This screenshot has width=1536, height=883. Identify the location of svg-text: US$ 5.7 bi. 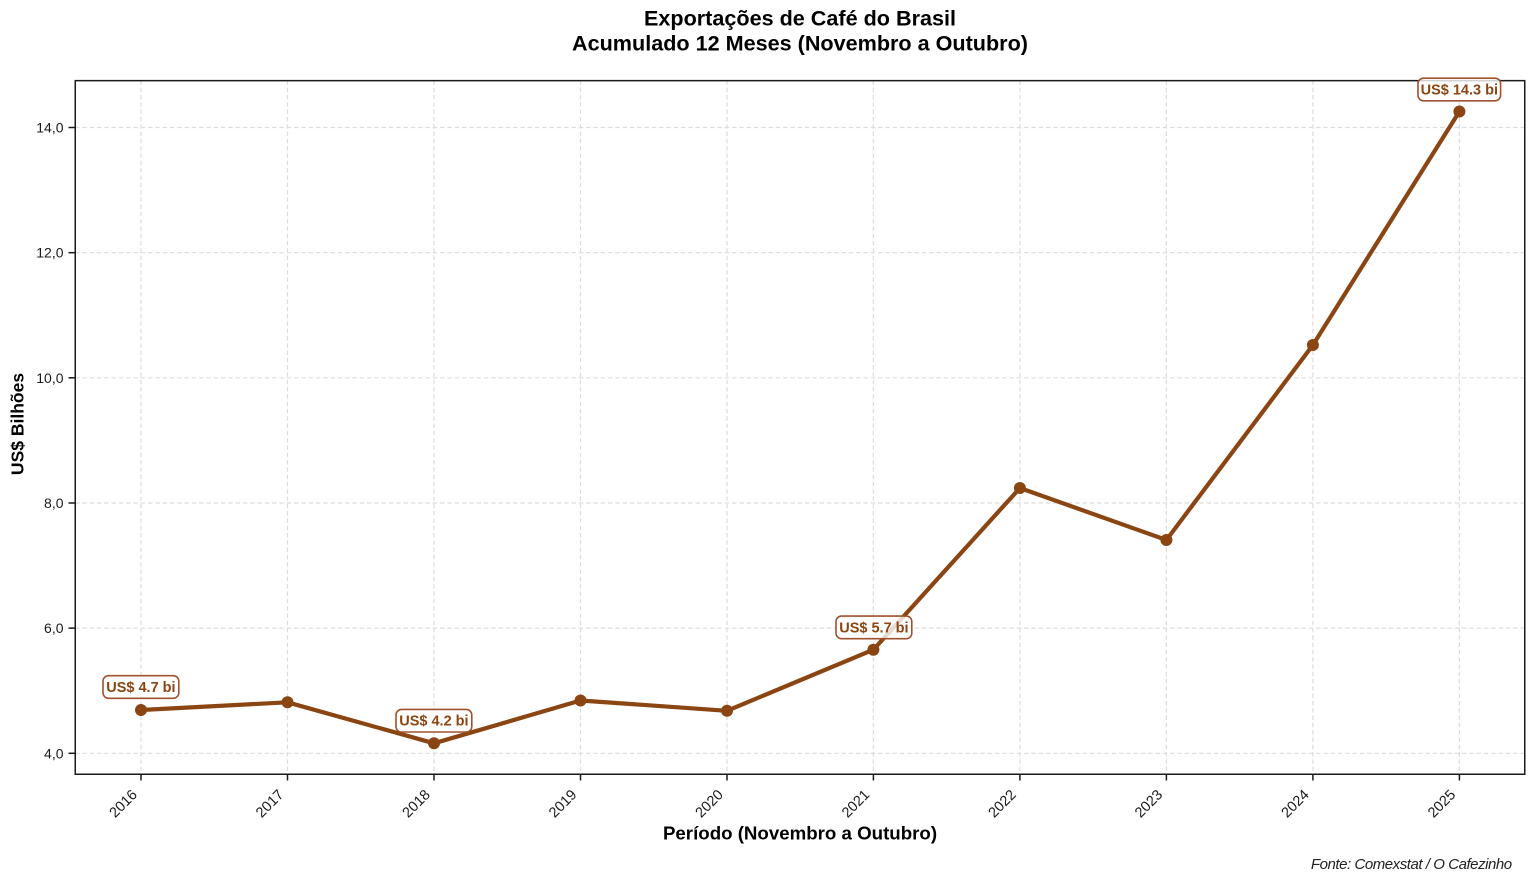
(873, 628).